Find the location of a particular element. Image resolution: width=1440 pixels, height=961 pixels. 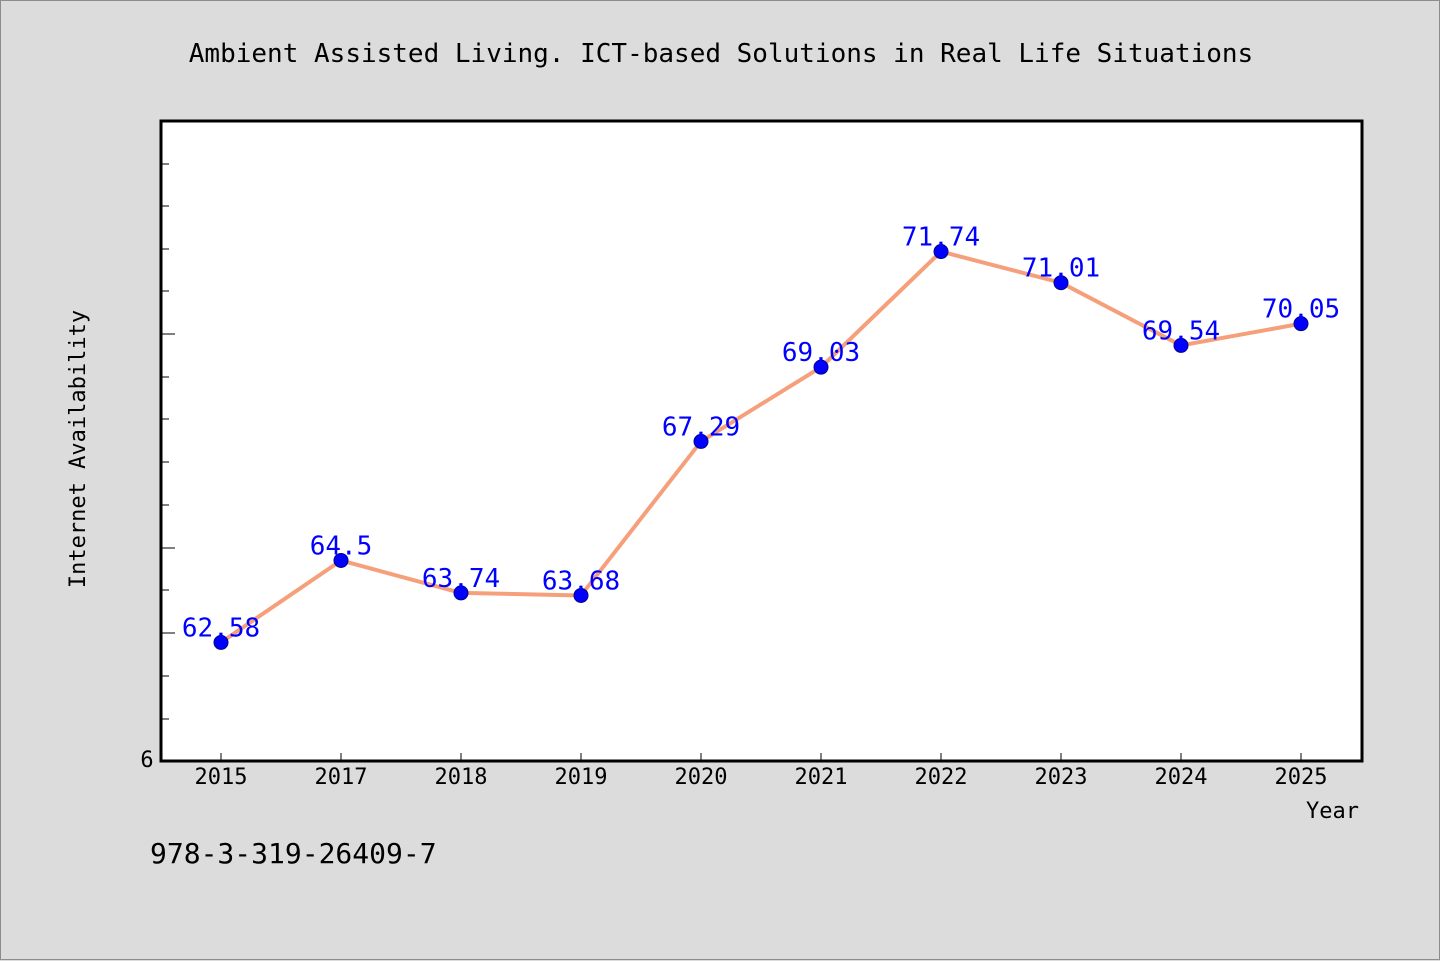

y-axis-label: Internet Availability is located at coordinates (78, 449).